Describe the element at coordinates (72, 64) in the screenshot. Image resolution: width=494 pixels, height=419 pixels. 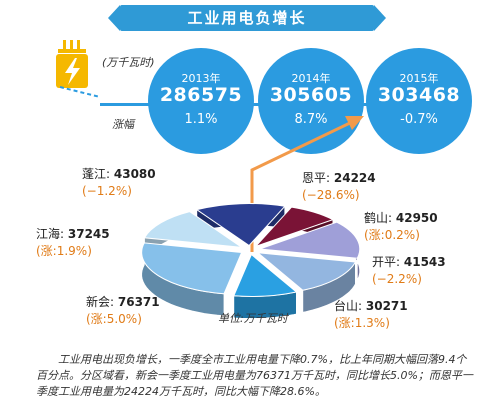
I see `power-plug-icon` at that location.